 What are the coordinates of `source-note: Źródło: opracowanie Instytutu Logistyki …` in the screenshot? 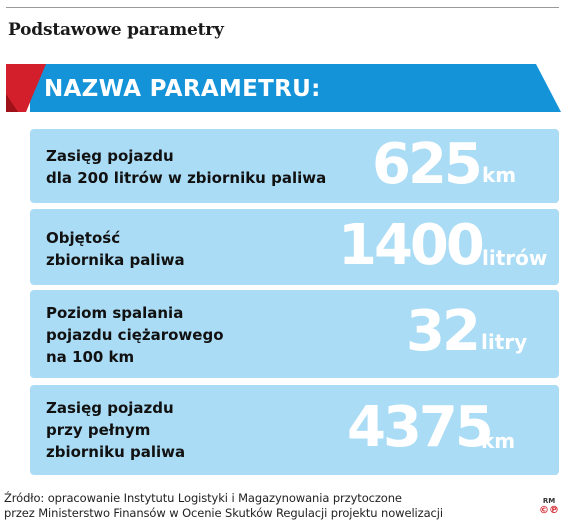 It's located at (269, 506).